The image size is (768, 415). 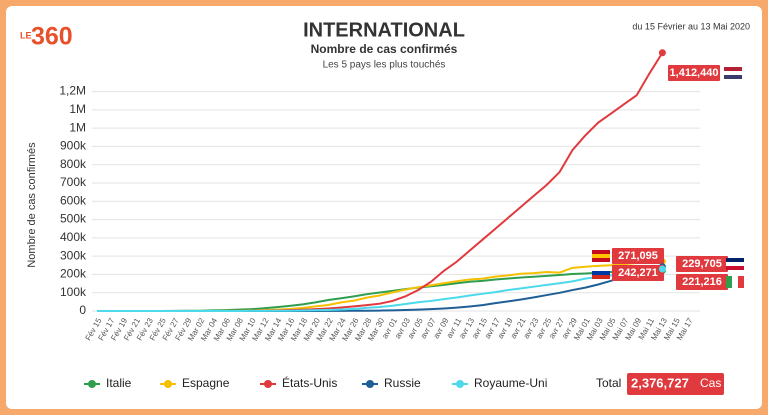 I want to click on total-unit: Cas, so click(x=710, y=383).